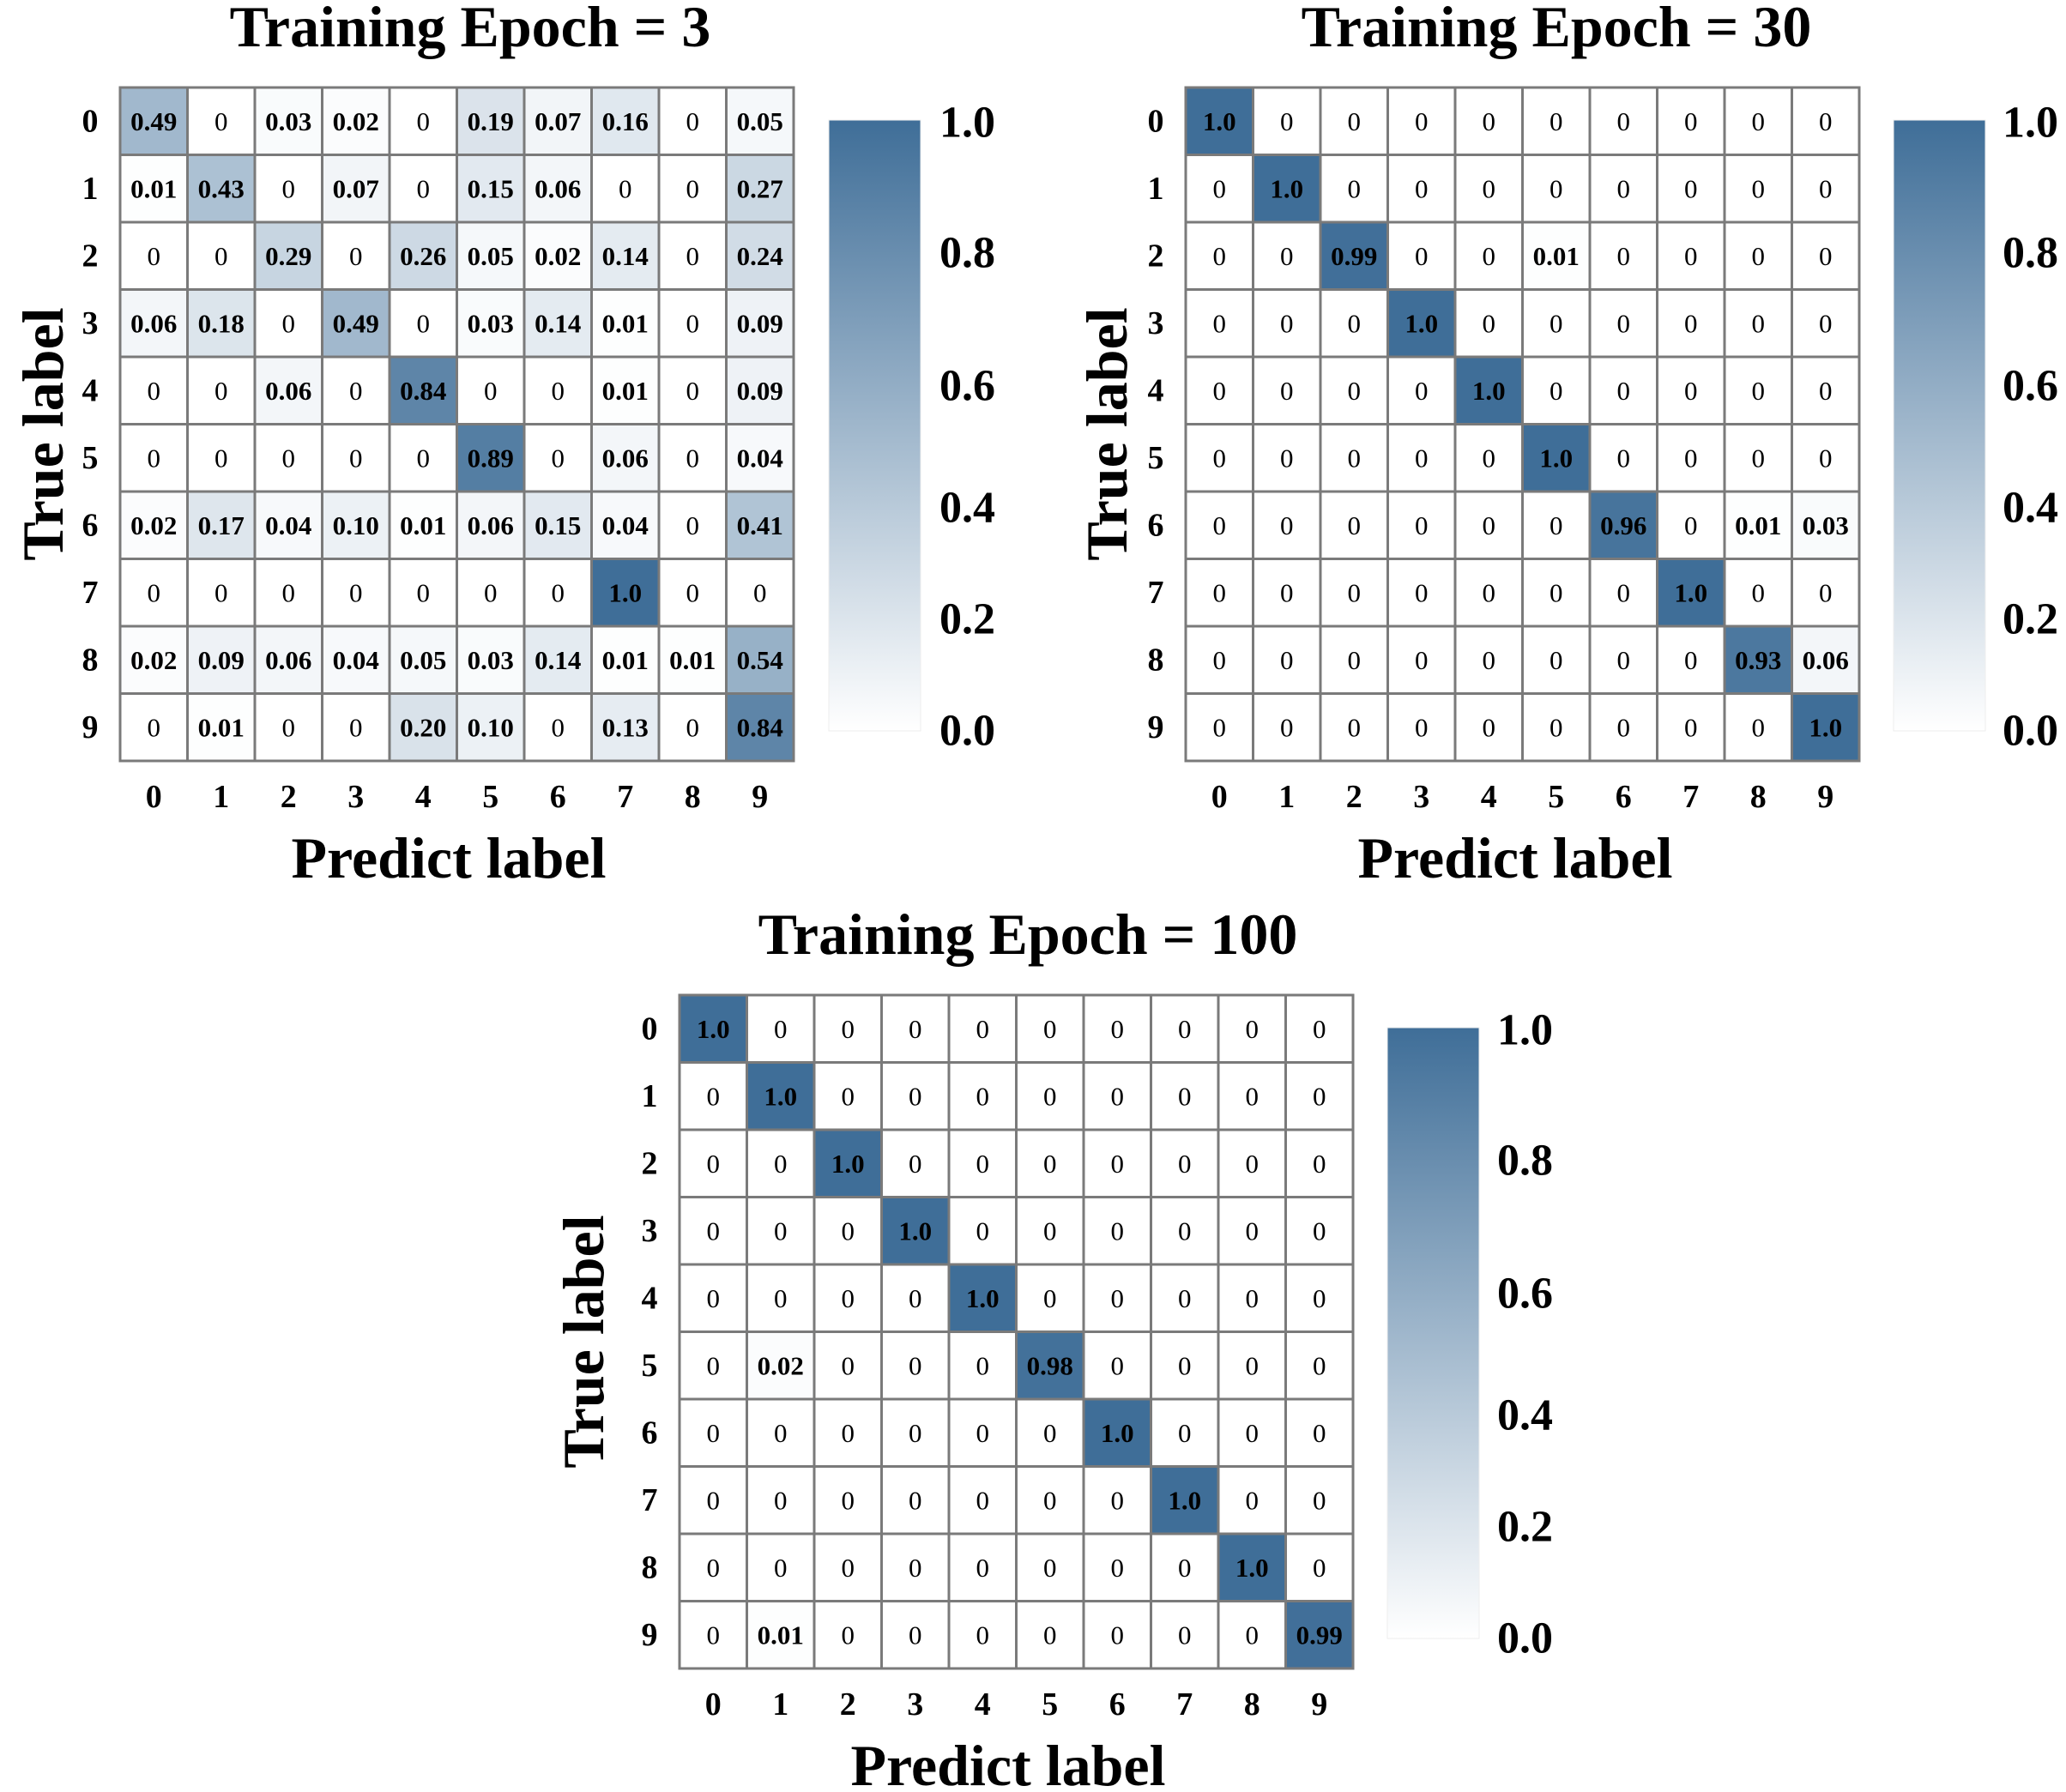  What do you see at coordinates (760, 727) in the screenshot?
I see `cell-value-label: 0.84` at bounding box center [760, 727].